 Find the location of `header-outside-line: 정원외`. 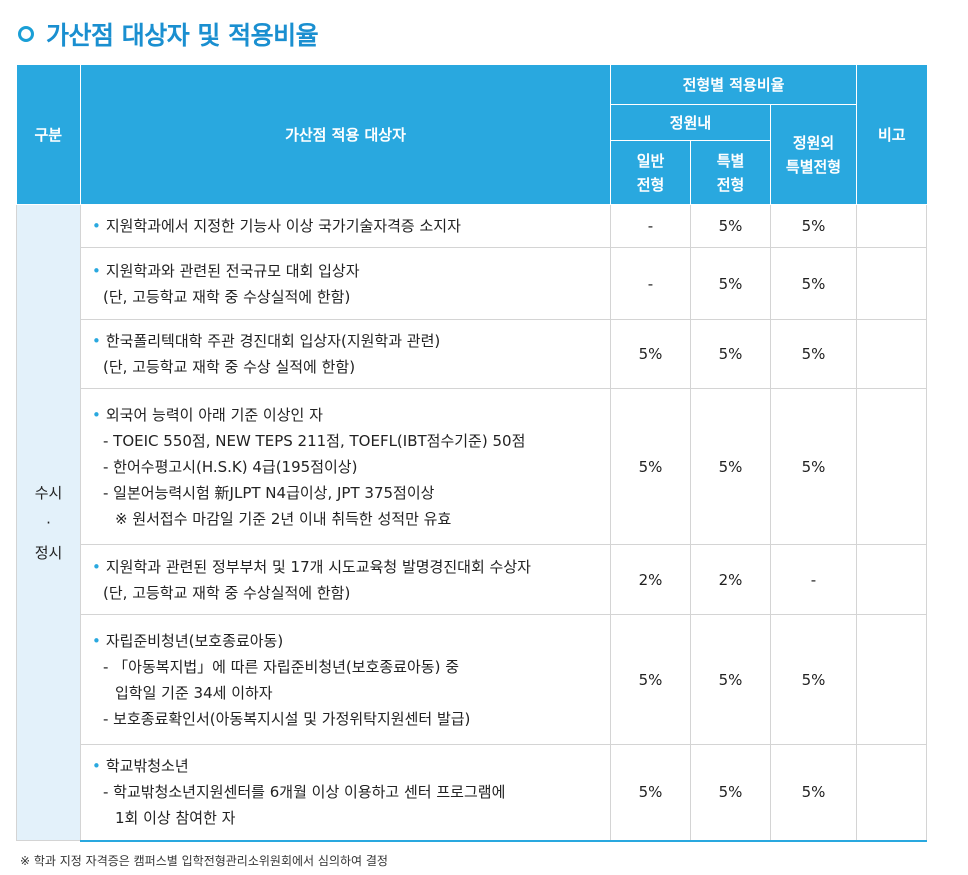

header-outside-line: 정원외 is located at coordinates (813, 142).